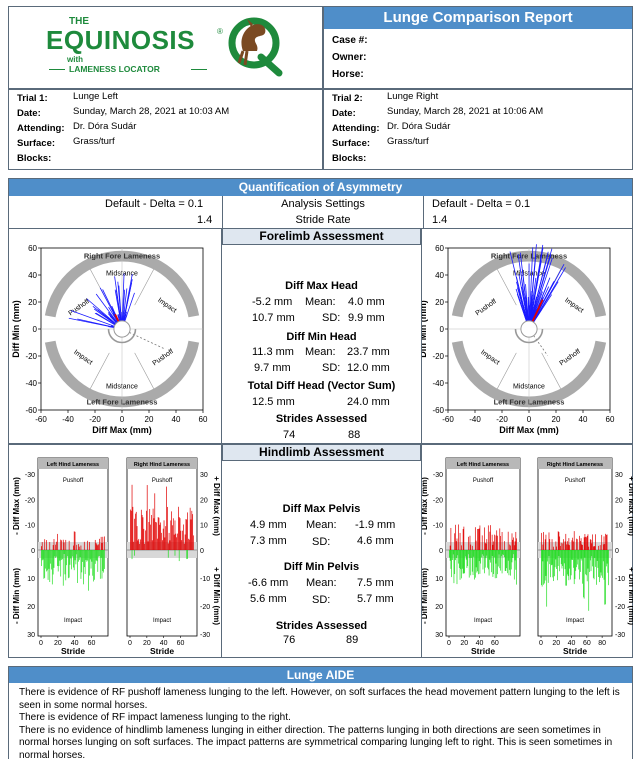  Describe the element at coordinates (41, 128) in the screenshot. I see `trial-1-attending-label: Attending:` at that location.